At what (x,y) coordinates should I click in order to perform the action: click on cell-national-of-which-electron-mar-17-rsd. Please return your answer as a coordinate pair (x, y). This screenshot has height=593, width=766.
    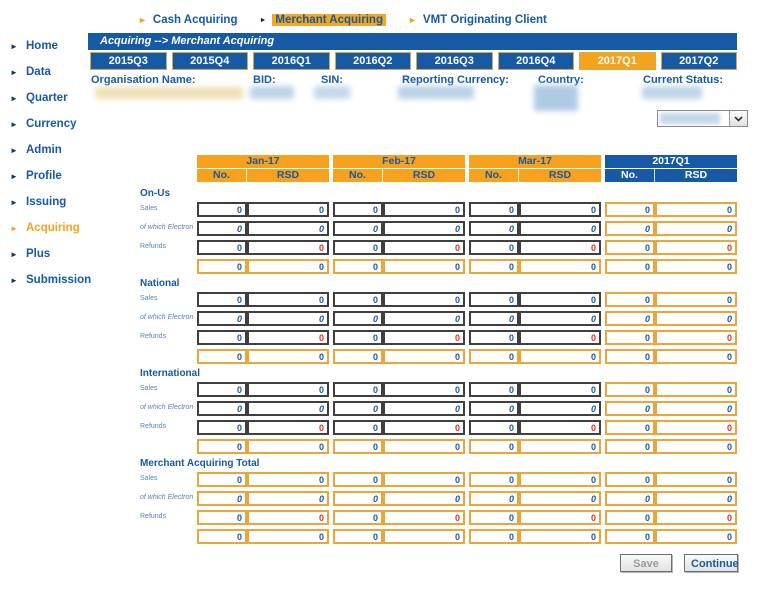
    Looking at the image, I should click on (560, 318).